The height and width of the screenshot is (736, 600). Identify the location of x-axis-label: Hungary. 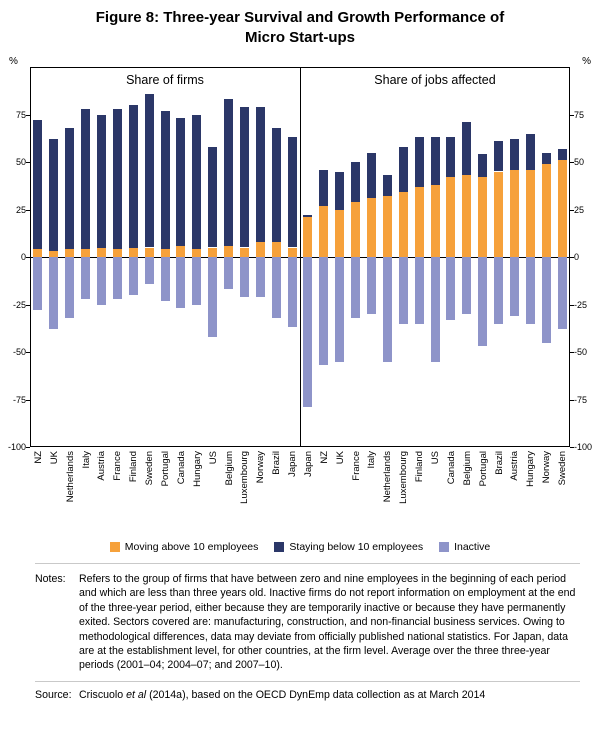
(531, 469).